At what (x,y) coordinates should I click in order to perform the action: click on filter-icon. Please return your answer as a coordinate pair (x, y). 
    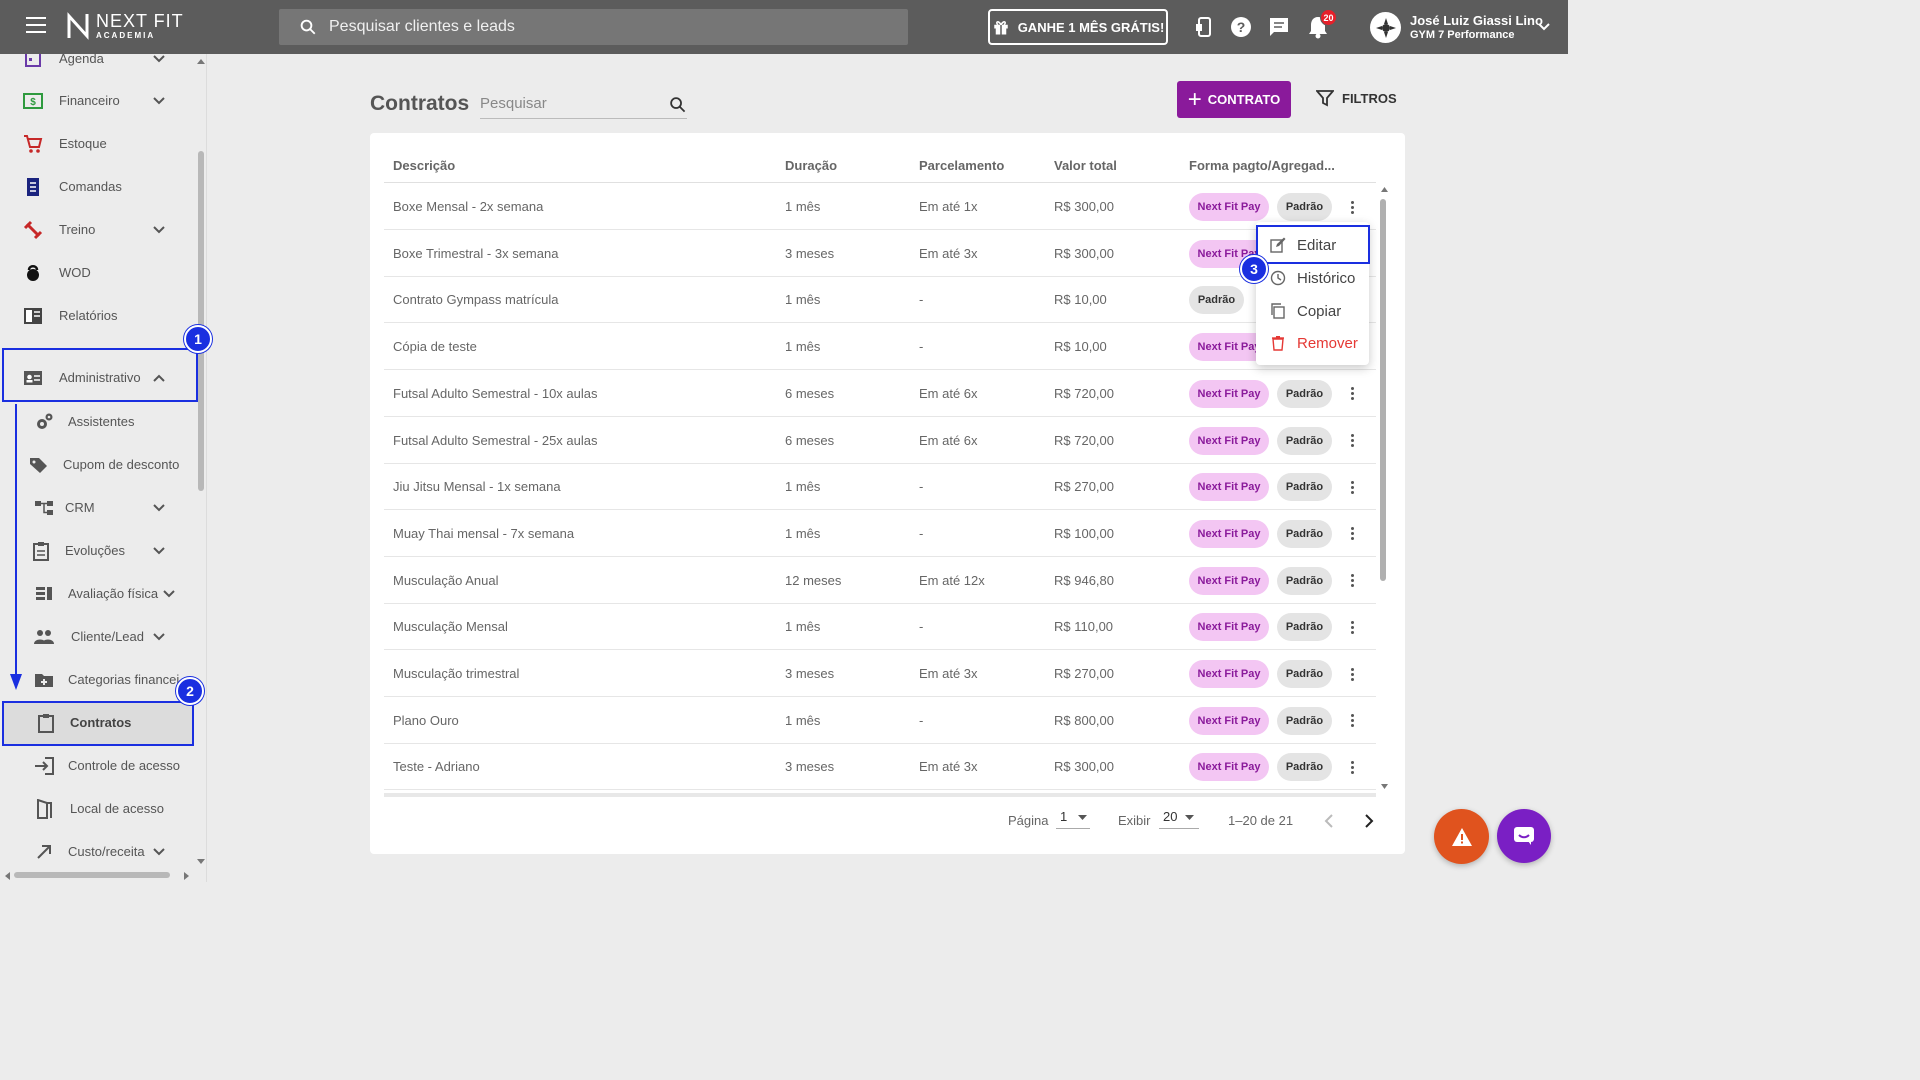
    Looking at the image, I should click on (1325, 98).